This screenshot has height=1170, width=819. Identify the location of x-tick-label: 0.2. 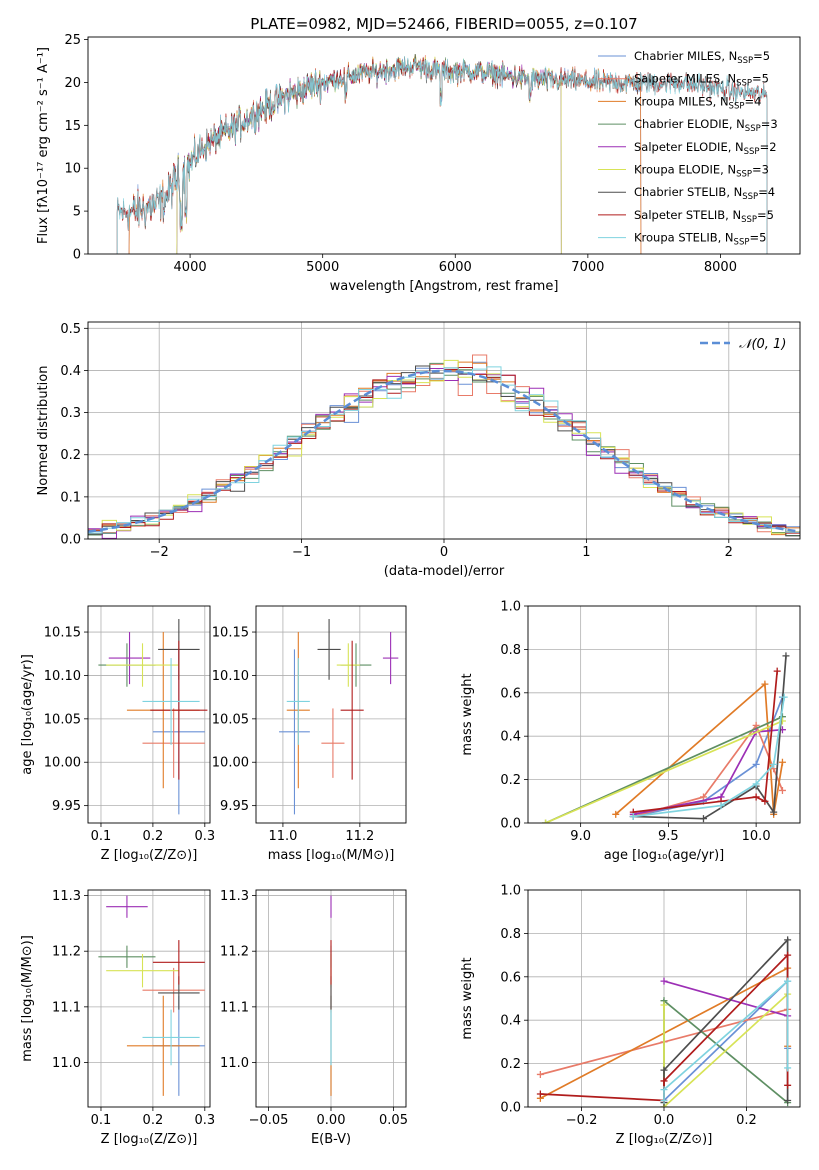
(153, 836).